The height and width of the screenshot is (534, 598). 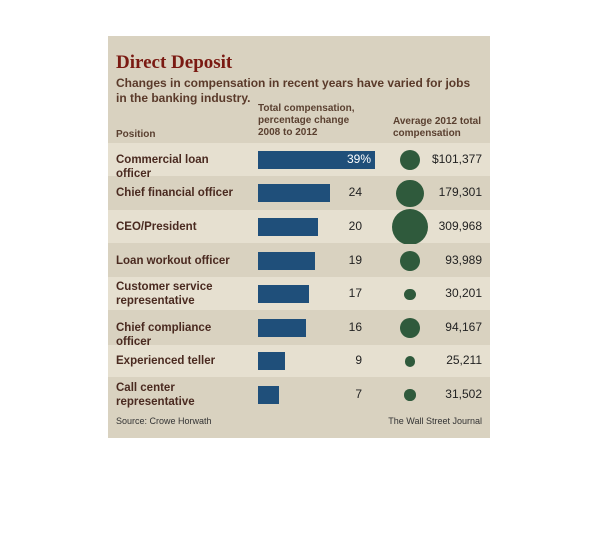 I want to click on bubble-label: 31,502, so click(x=463, y=394).